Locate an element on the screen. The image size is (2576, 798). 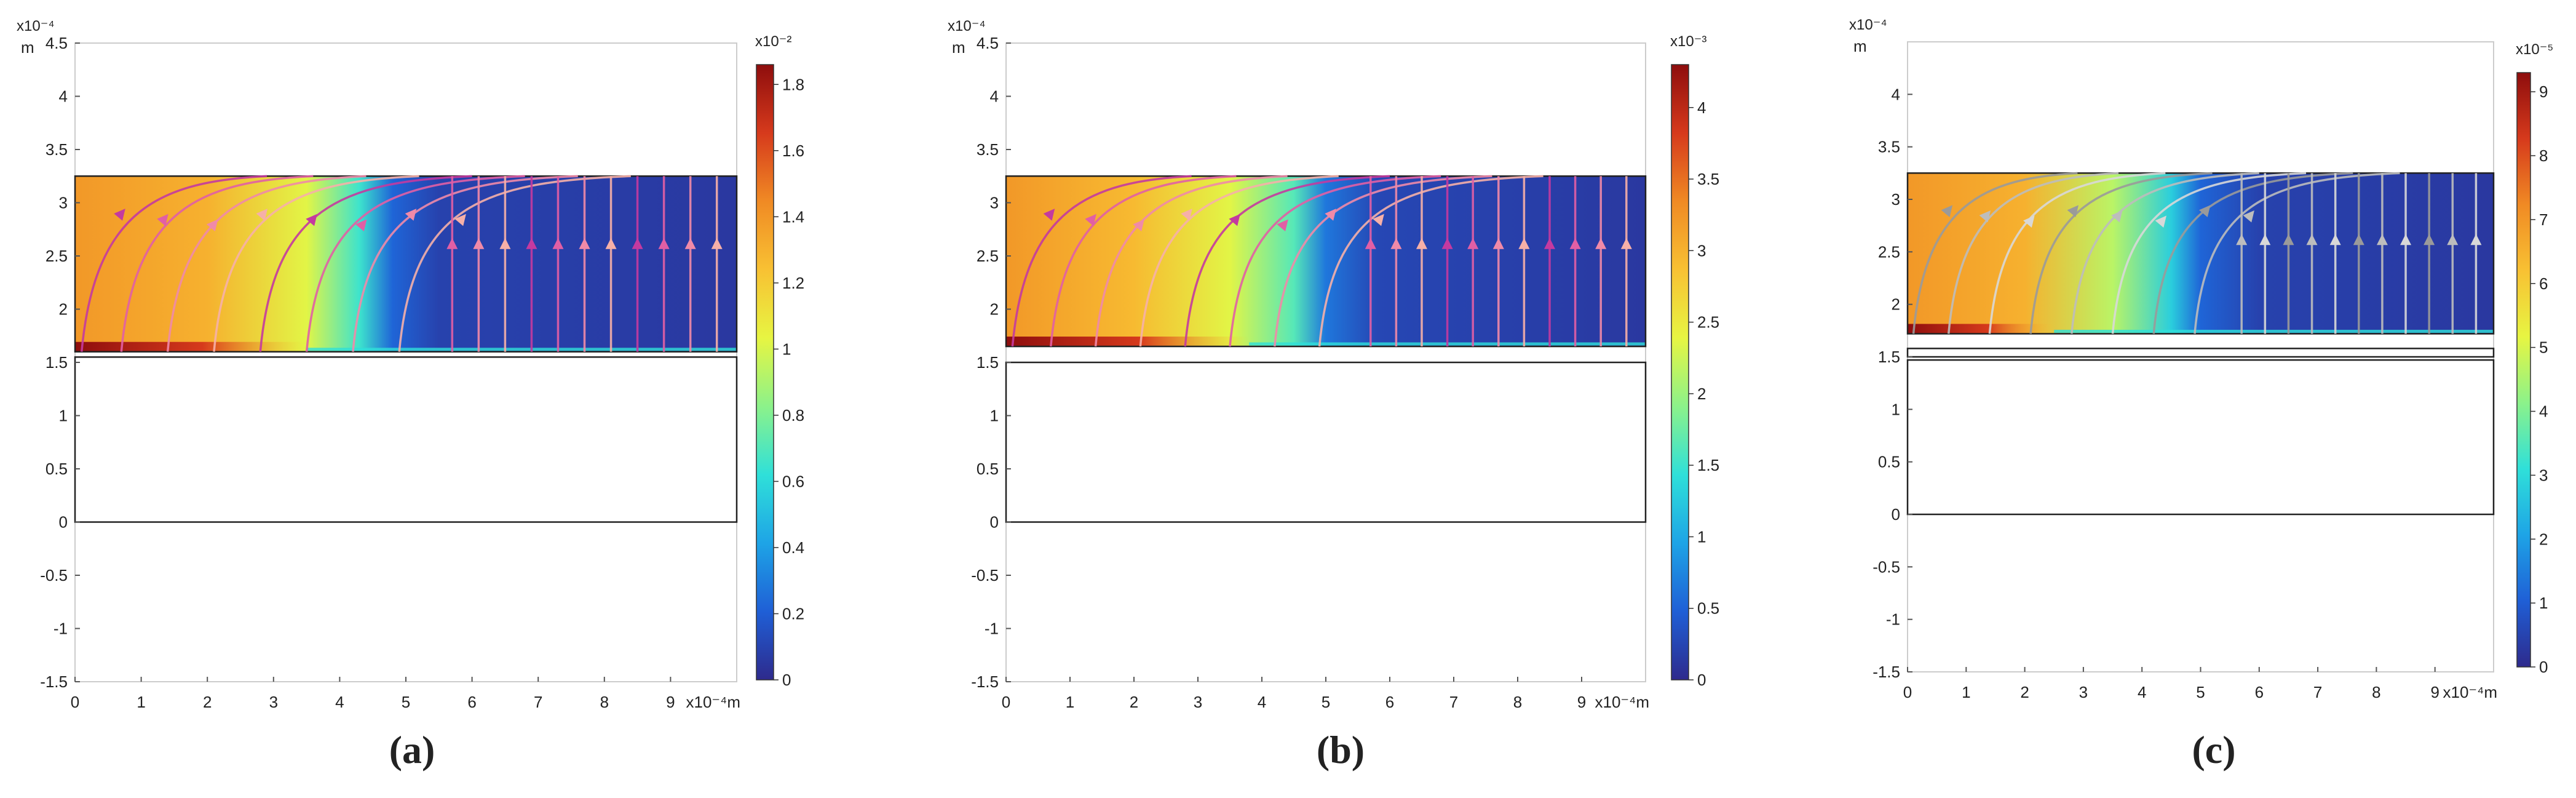
x-tick-label: 6 is located at coordinates (2259, 692).